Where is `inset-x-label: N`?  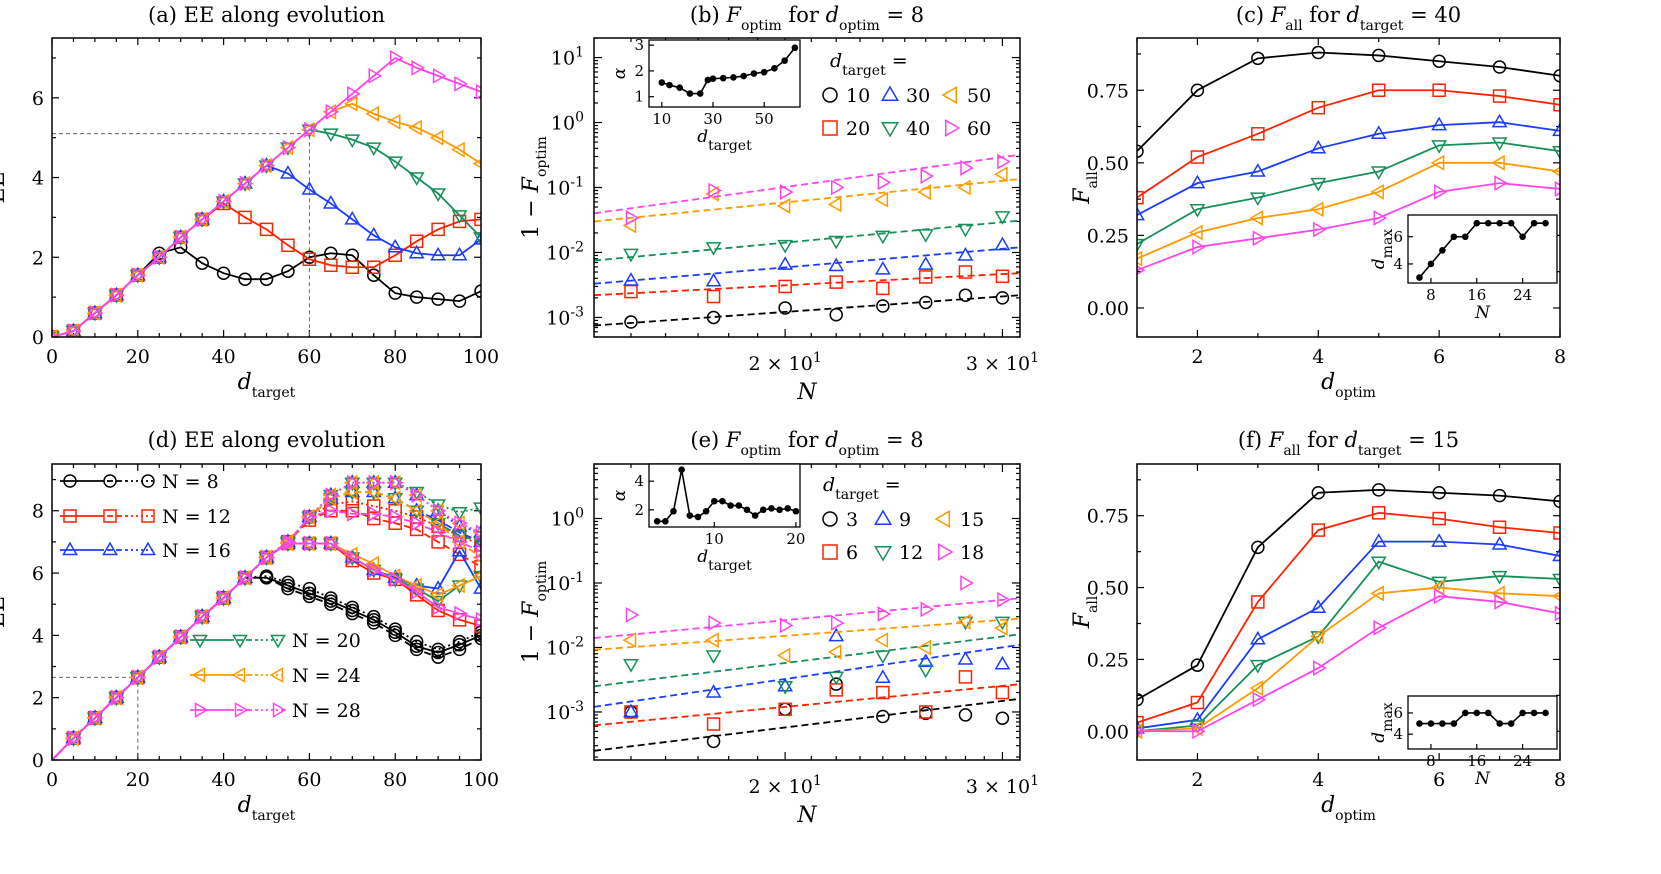 inset-x-label: N is located at coordinates (1482, 779).